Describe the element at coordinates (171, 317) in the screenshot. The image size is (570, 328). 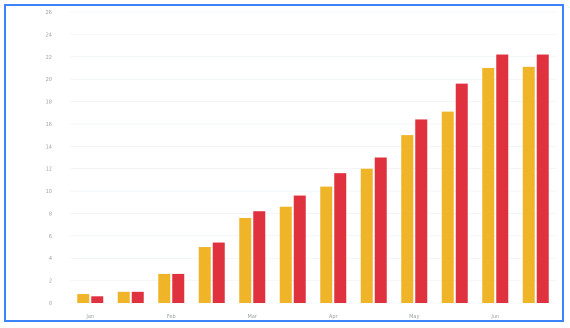
I see `x-tick-label: Feb` at that location.